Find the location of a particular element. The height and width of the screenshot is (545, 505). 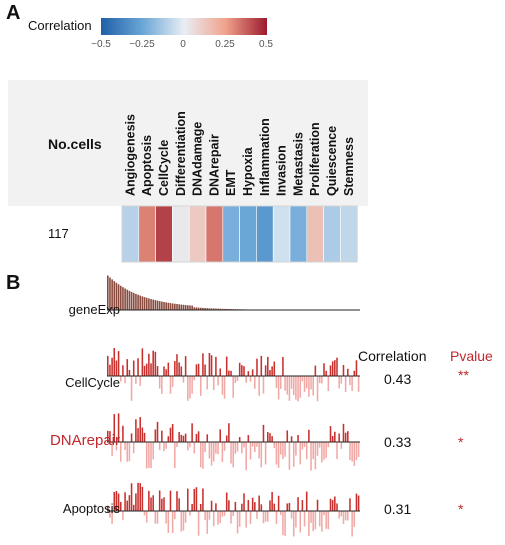

panel-b-letter: B is located at coordinates (13, 283).